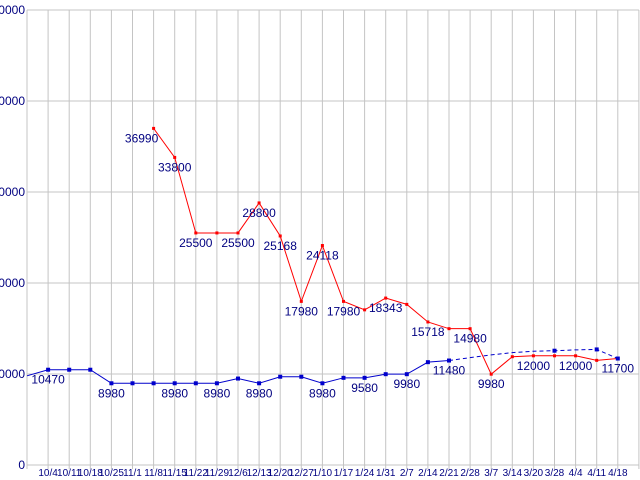 Image resolution: width=640 pixels, height=480 pixels. Describe the element at coordinates (470, 339) in the screenshot. I see `red-point-value-label: 14980` at that location.